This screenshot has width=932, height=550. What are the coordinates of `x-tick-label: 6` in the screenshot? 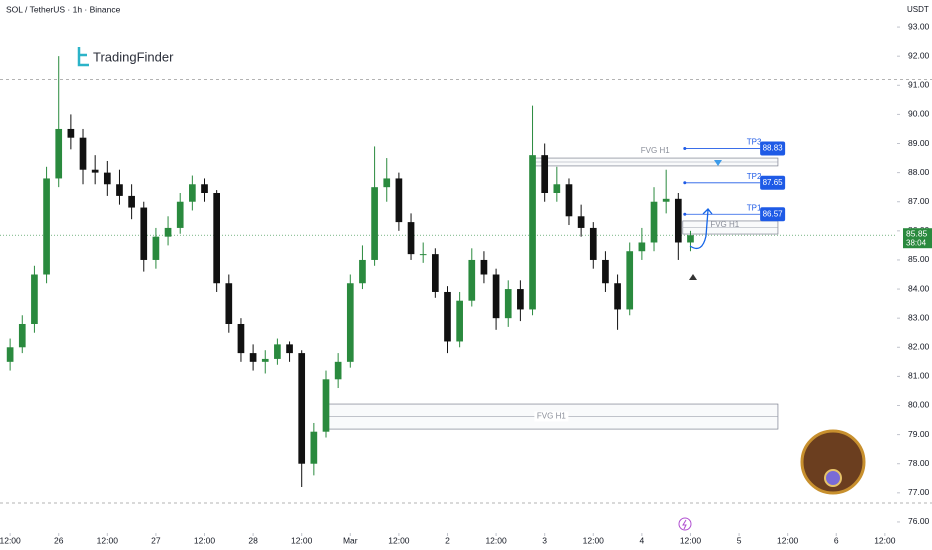 It's located at (836, 540).